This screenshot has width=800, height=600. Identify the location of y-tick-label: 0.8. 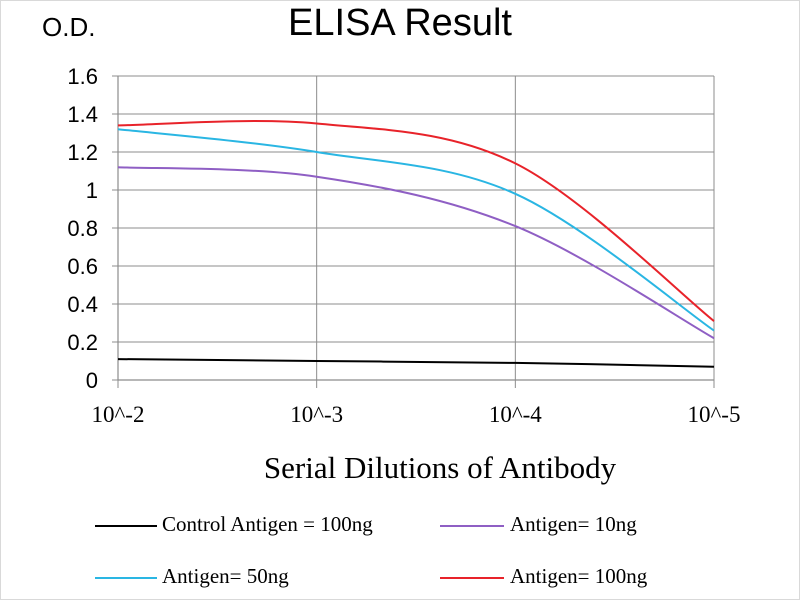
(82, 228).